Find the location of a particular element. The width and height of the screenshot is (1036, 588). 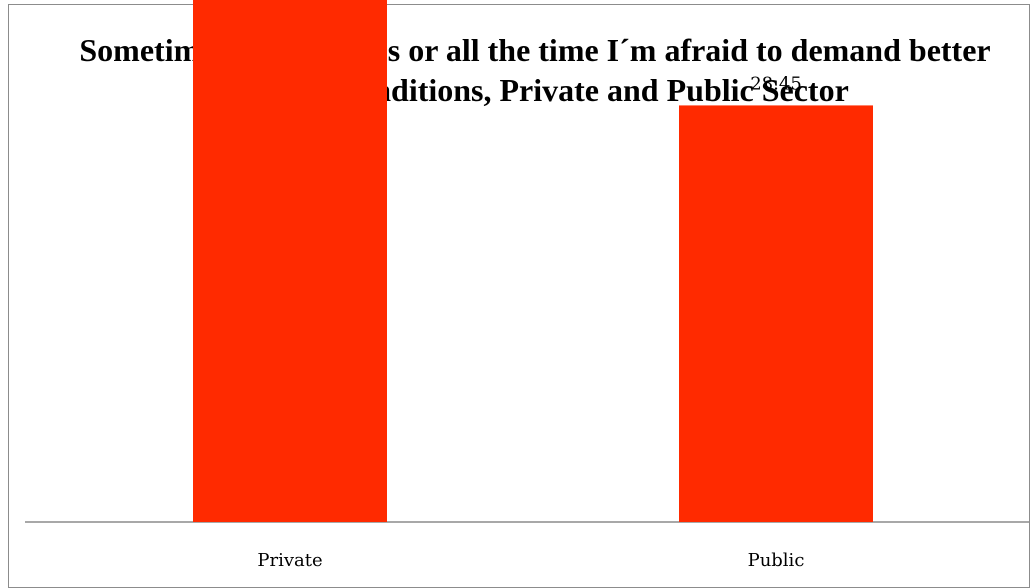

x-tick-label-private: Private is located at coordinates (289, 560).